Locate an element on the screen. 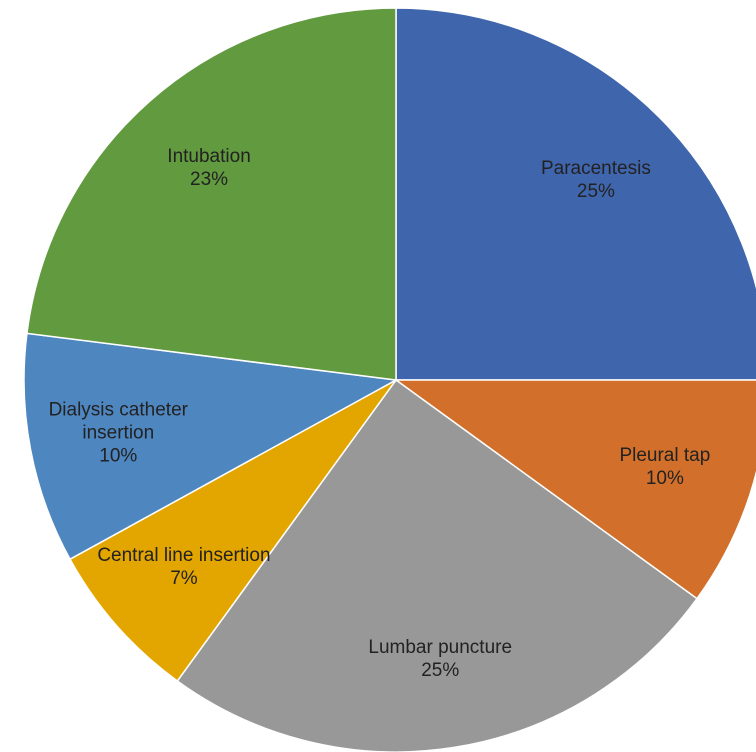  label-text: Paracentesis is located at coordinates (595, 169).